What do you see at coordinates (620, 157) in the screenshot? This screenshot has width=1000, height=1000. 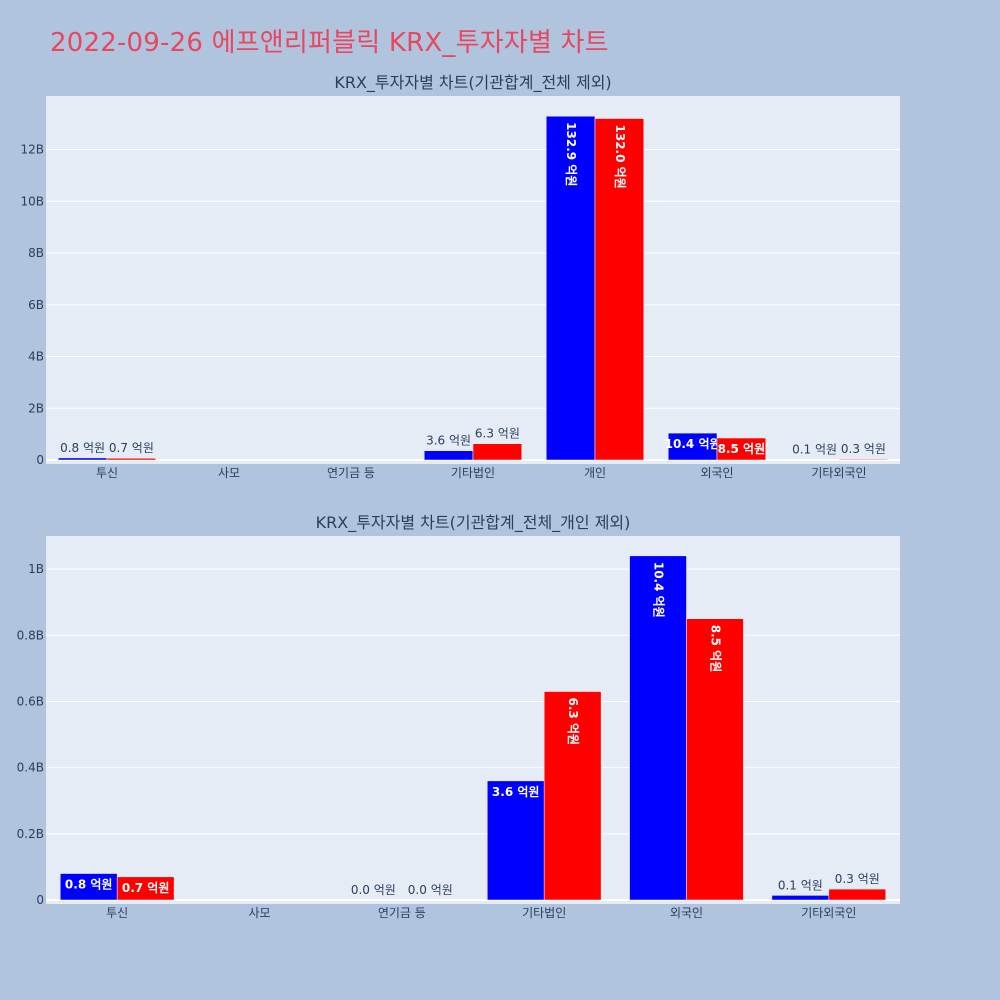 I see `data-label: 132.0 억원` at bounding box center [620, 157].